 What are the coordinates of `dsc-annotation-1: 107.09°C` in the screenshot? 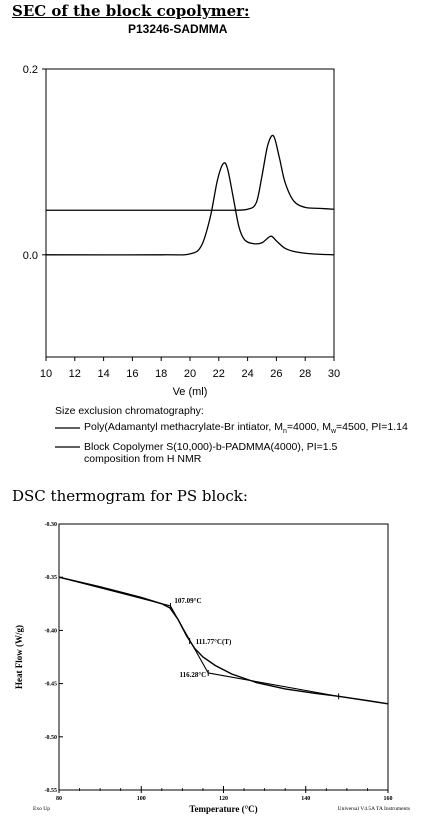 It's located at (187, 601).